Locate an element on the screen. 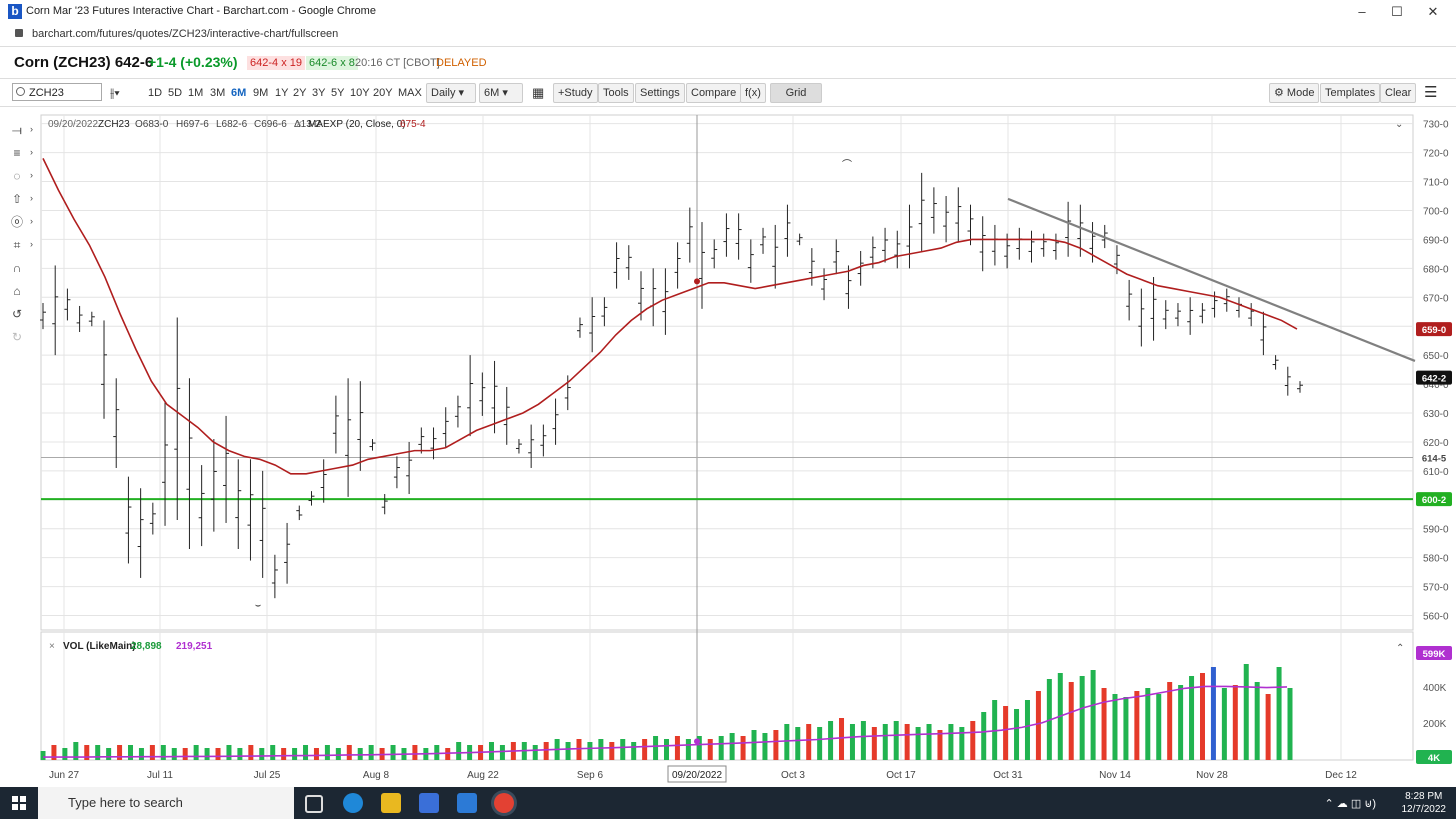 This screenshot has height=819, width=1456. price-tick-label: 650-0 is located at coordinates (1436, 356).